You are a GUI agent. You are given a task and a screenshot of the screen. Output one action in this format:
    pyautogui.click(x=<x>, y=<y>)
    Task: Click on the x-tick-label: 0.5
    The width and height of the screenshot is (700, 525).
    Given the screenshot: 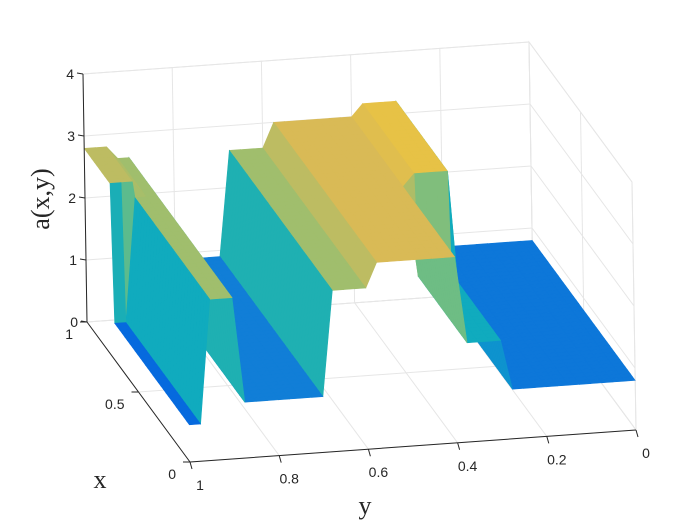 What is the action you would take?
    pyautogui.click(x=115, y=404)
    